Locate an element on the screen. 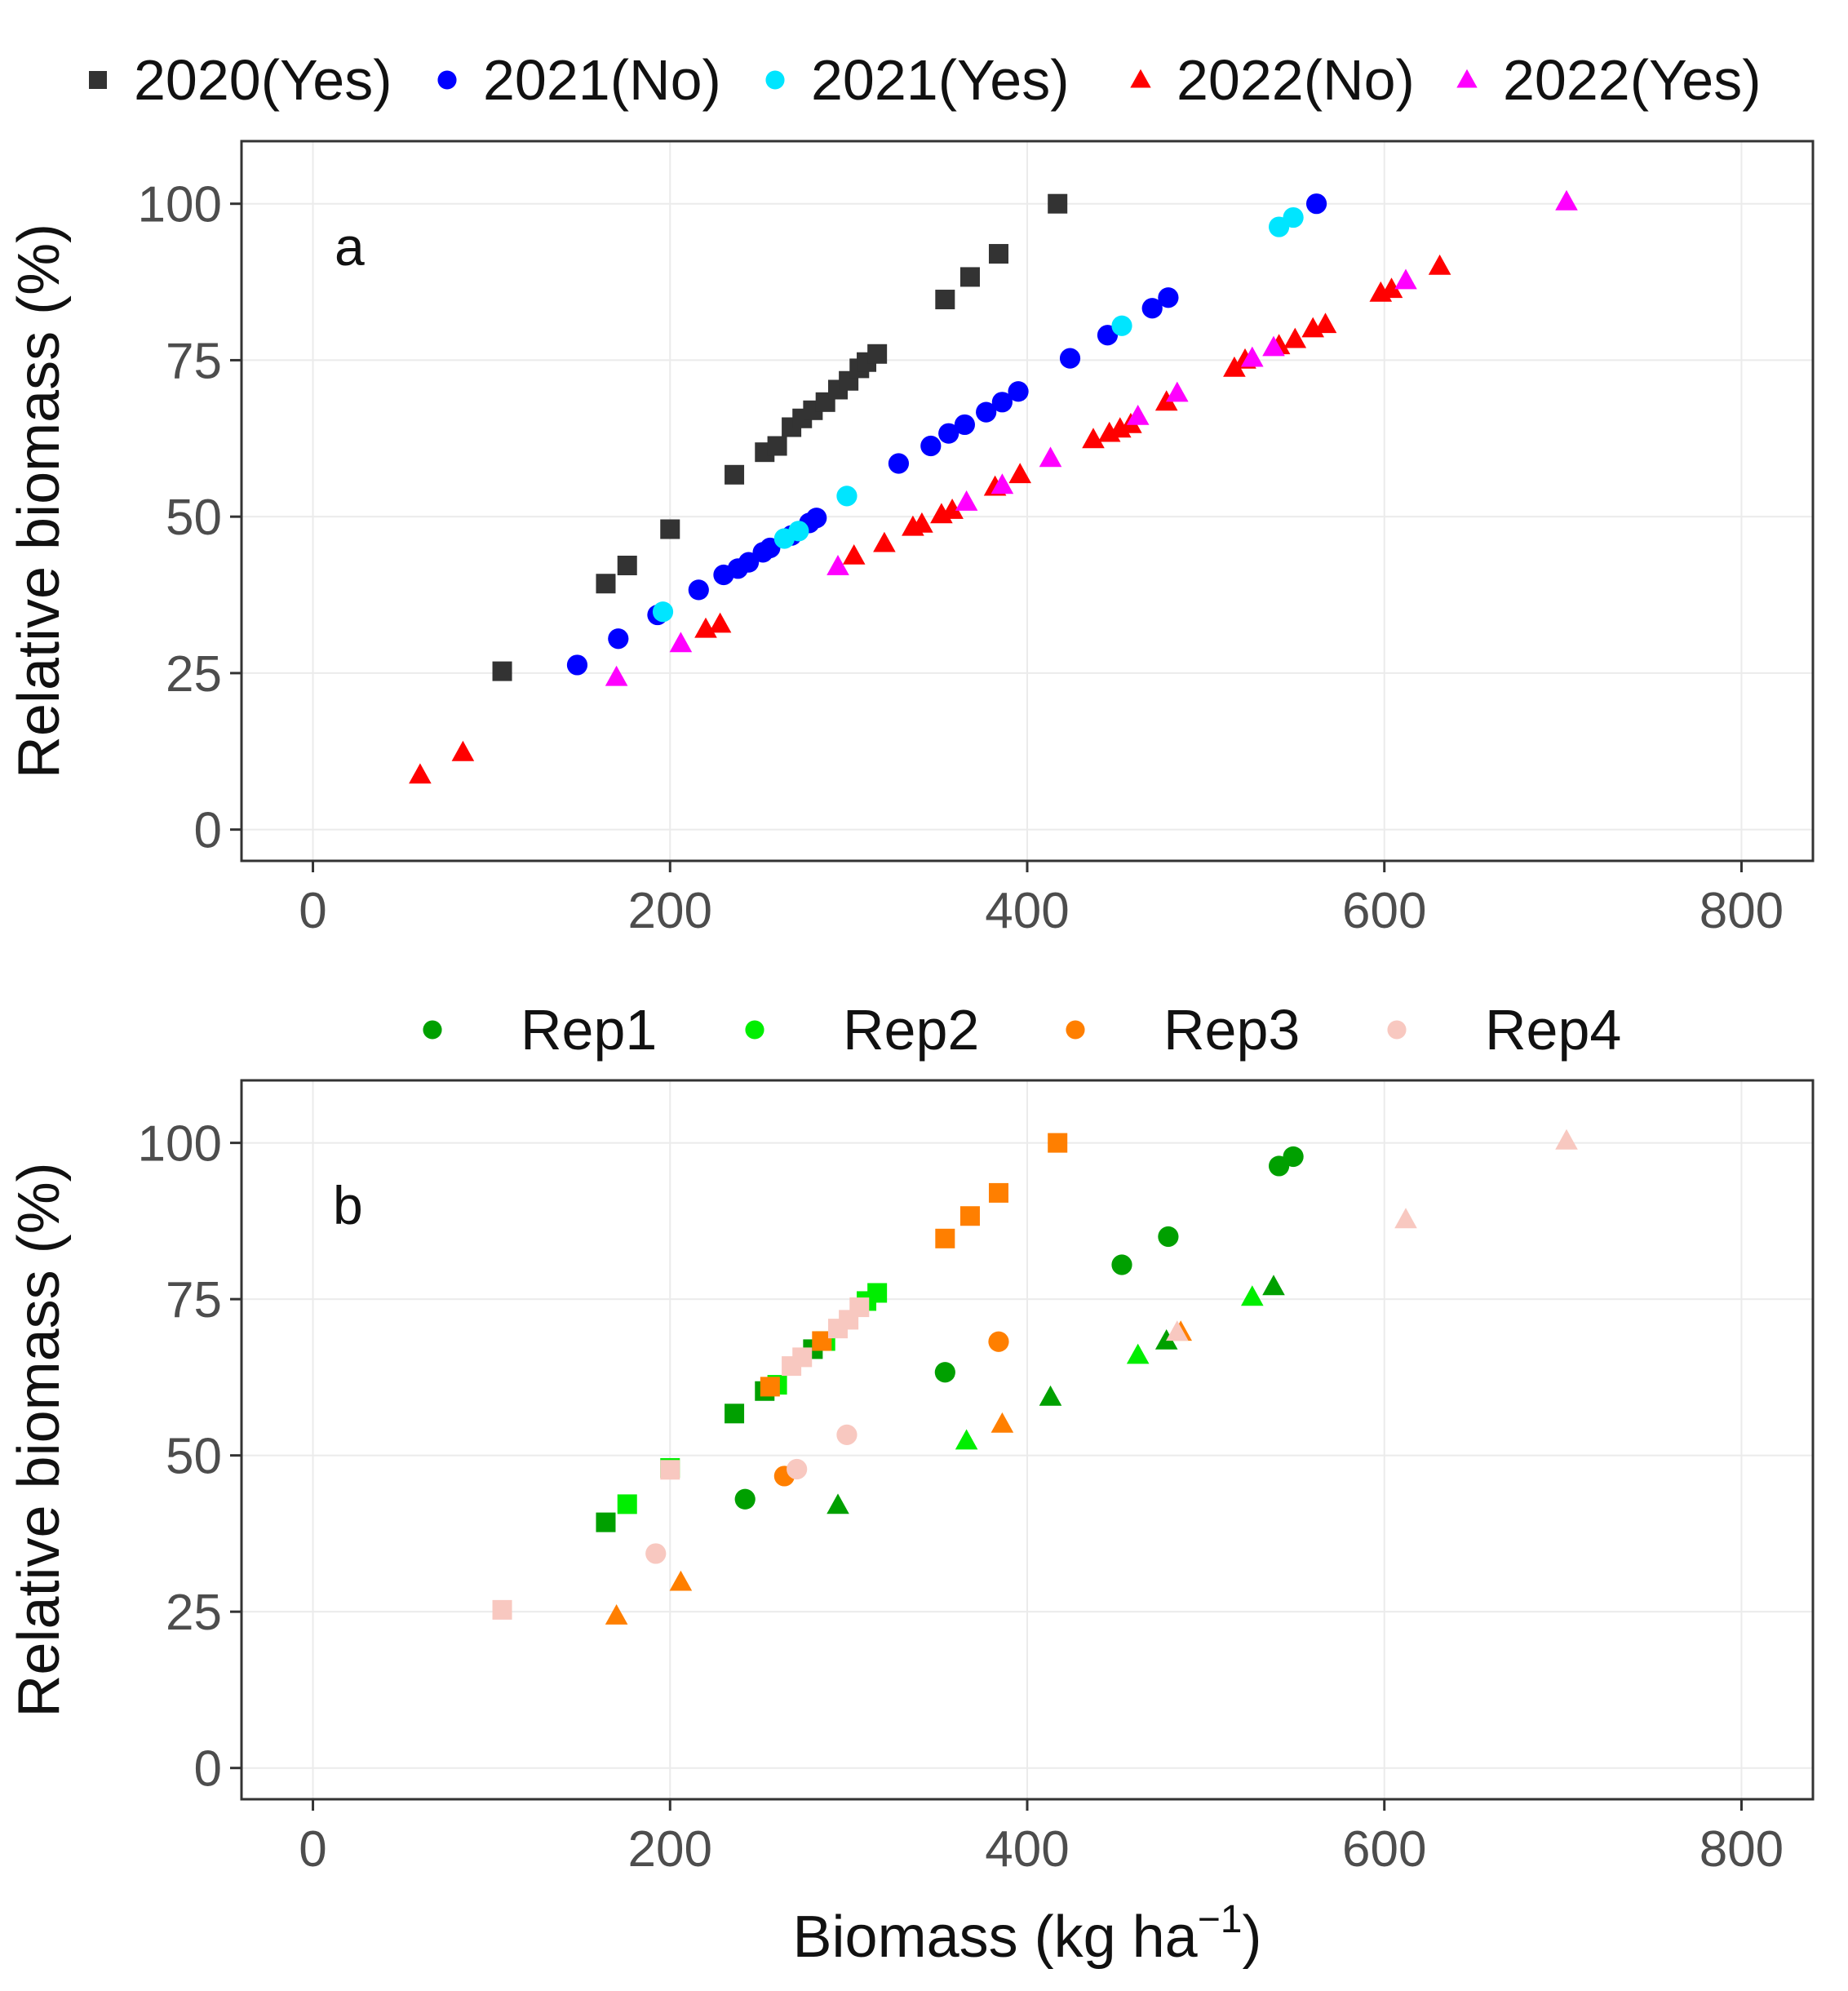 The width and height of the screenshot is (1848, 1991). x-tick-label: 200 is located at coordinates (670, 911).